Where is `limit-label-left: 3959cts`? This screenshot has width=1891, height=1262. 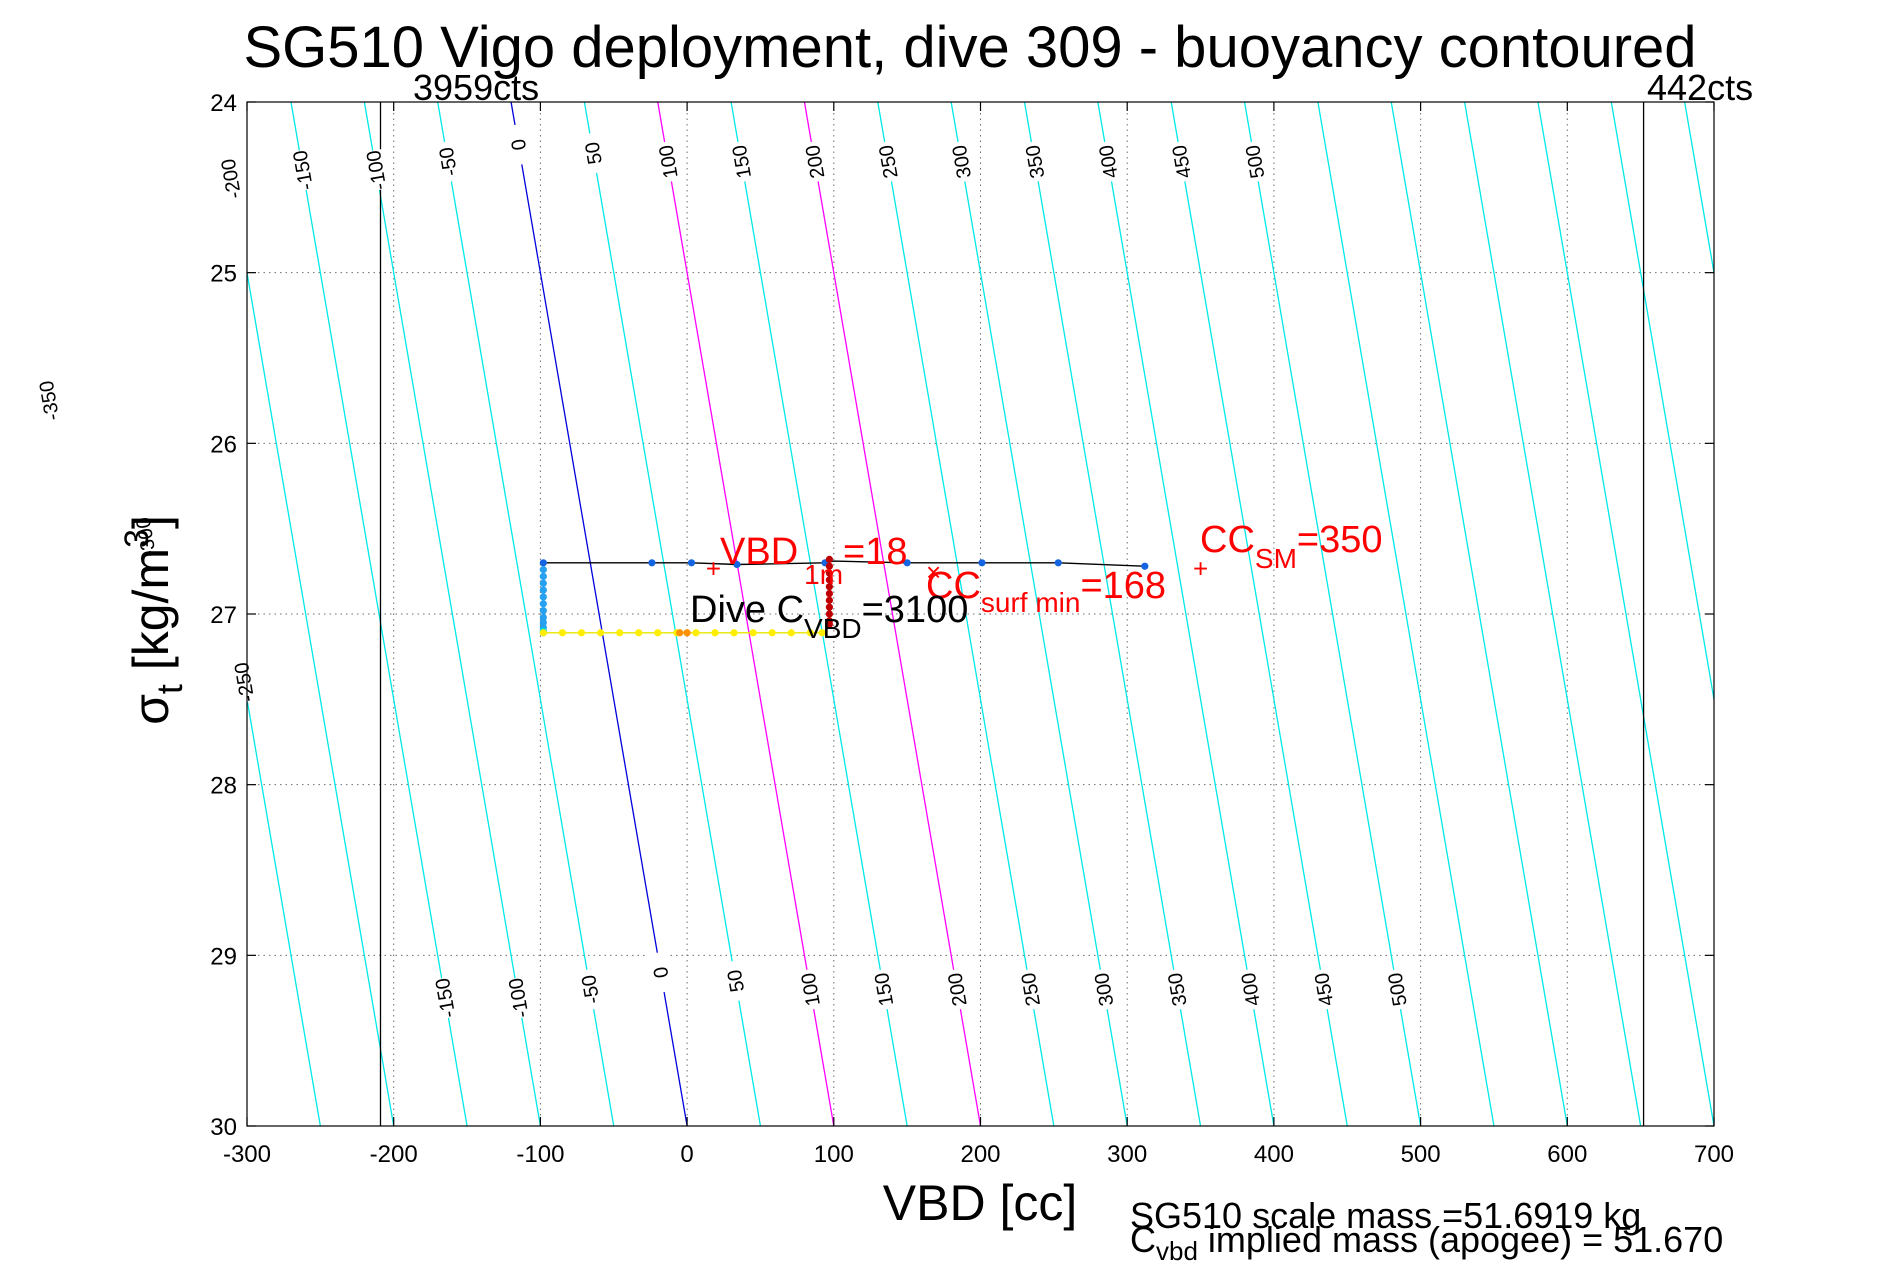
limit-label-left: 3959cts is located at coordinates (476, 87).